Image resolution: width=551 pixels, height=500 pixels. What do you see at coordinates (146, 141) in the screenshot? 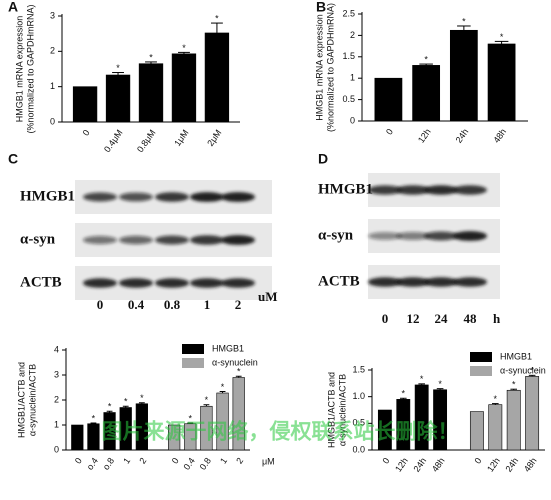
I see `x-tick-label: 0.8μM` at bounding box center [146, 141].